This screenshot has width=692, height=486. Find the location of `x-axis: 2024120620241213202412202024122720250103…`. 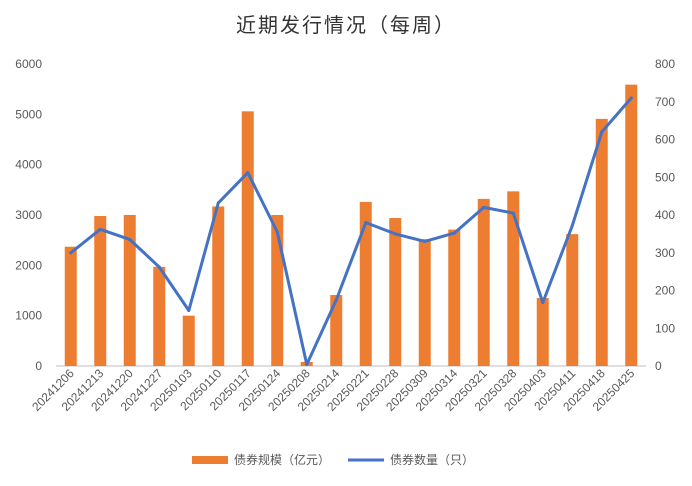

x-axis: 2024120620241213202412202024122720250103… is located at coordinates (333, 390).